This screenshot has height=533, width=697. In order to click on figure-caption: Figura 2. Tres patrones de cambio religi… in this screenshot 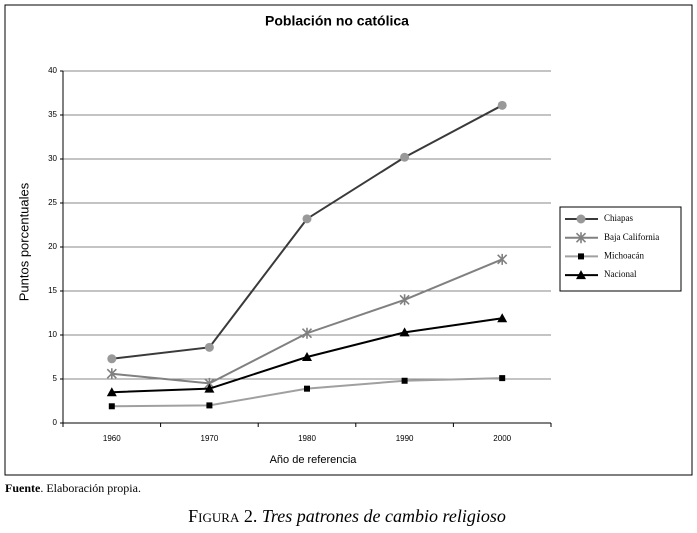, I will do `click(347, 516)`.